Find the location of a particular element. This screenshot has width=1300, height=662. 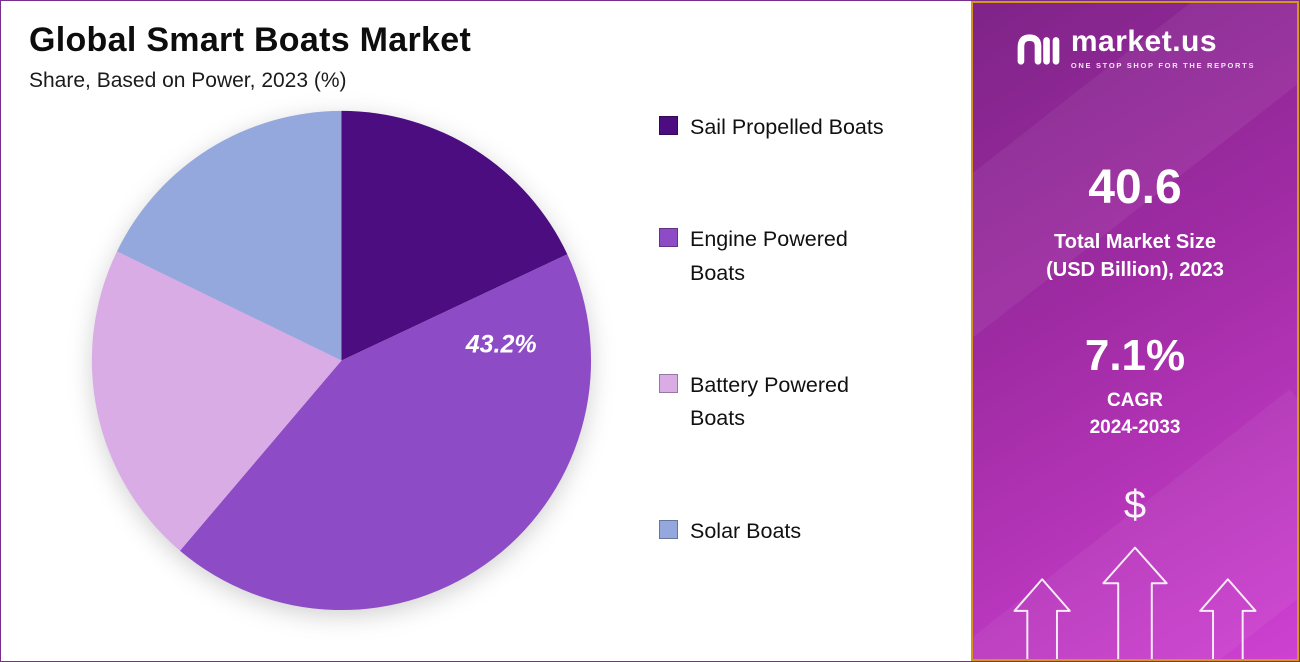

market-size-label: Total Market Size (USD Billion), 2023 is located at coordinates (1135, 255).